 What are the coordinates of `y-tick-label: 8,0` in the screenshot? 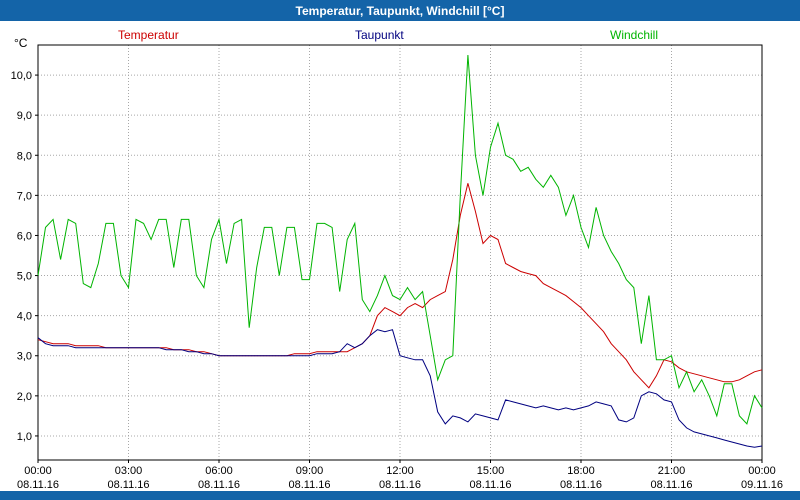 It's located at (24, 156).